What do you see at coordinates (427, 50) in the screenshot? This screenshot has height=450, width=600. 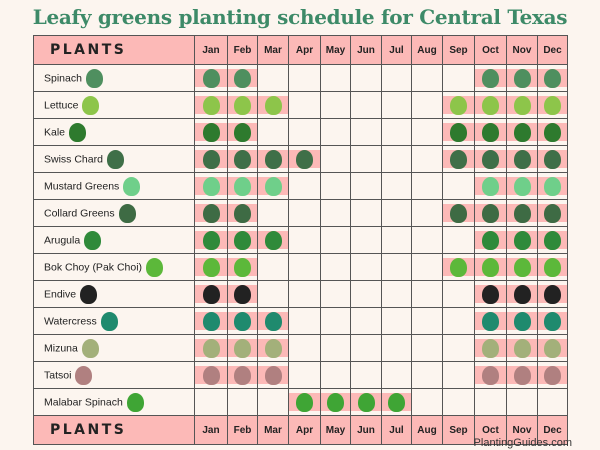 I see `month-header-aug: Aug` at bounding box center [427, 50].